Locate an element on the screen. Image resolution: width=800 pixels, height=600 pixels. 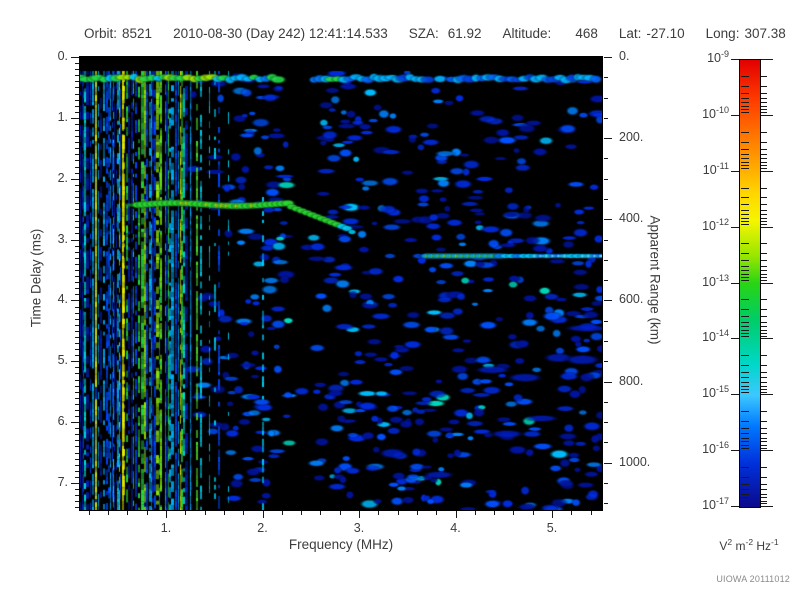
y-major-tick is located at coordinates (75, 301).